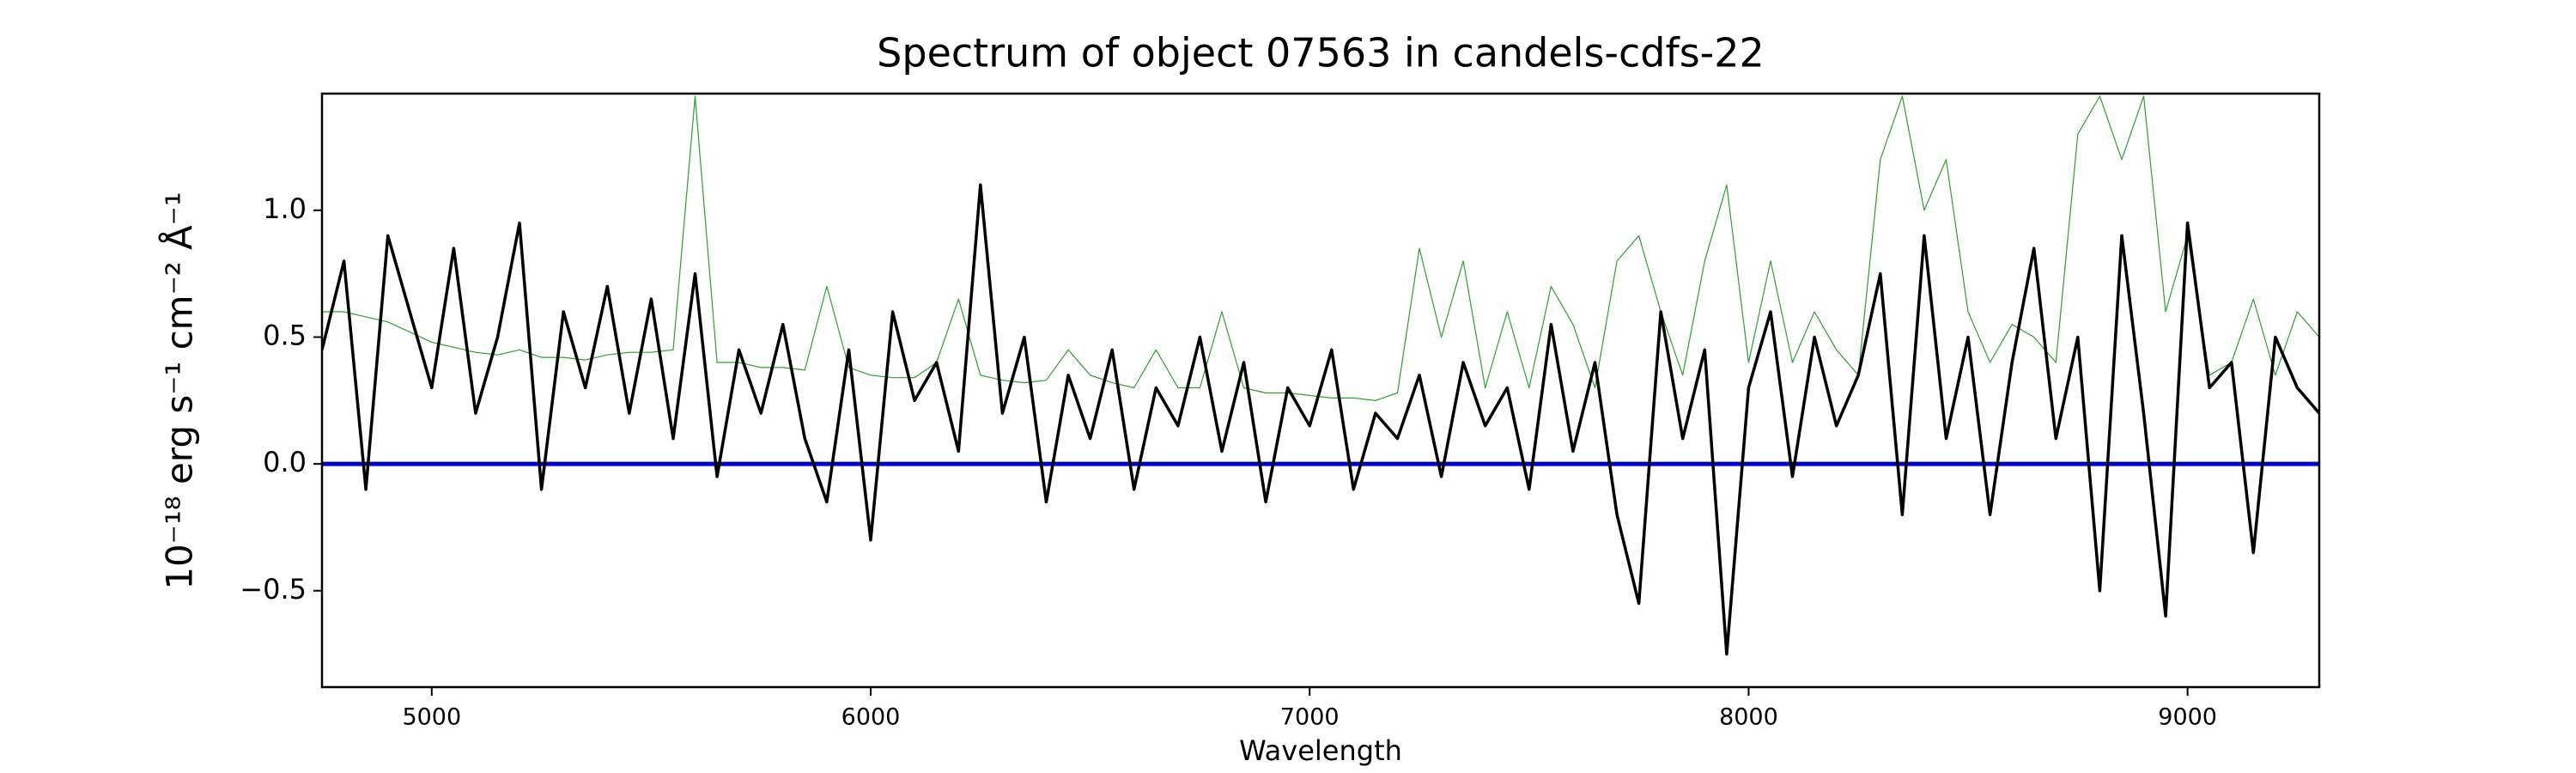 The width and height of the screenshot is (2576, 773). What do you see at coordinates (1310, 717) in the screenshot?
I see `x-tick-label: 7000` at bounding box center [1310, 717].